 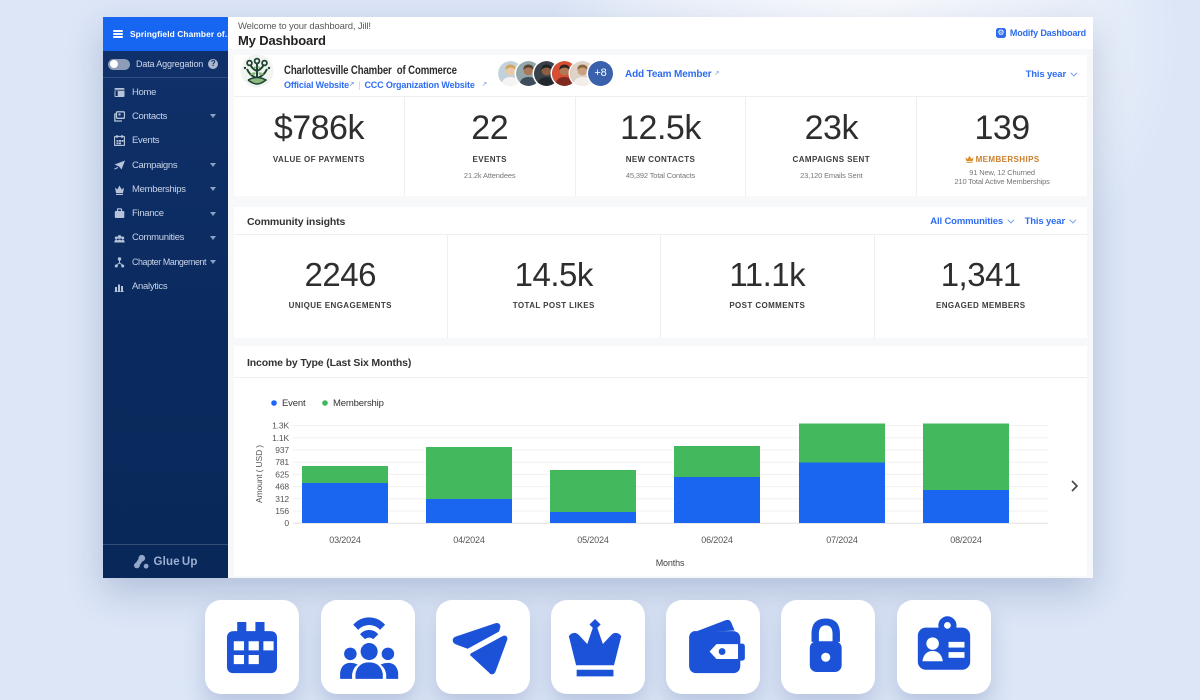 What do you see at coordinates (282, 499) in the screenshot?
I see `svg-text: 312` at bounding box center [282, 499].